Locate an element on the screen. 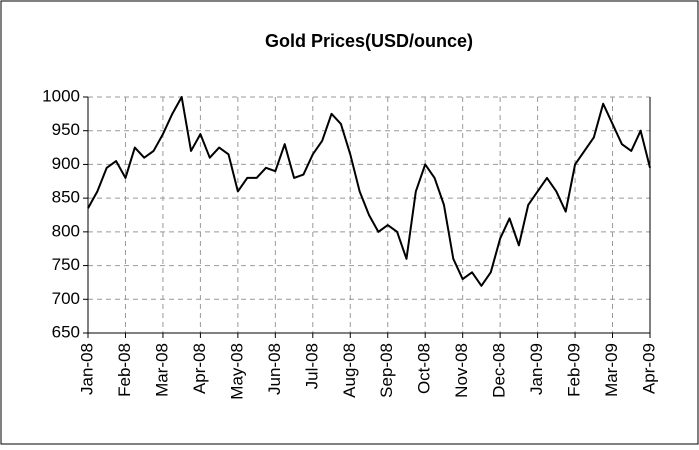 The image size is (699, 450). x-tick-label: Apr-08 is located at coordinates (199, 368).